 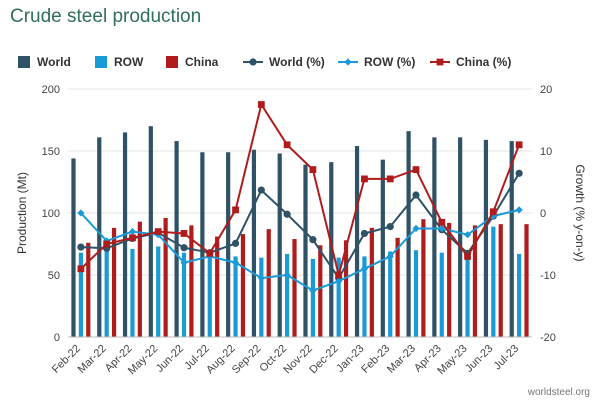 I want to click on x-tick-label: Jun-23, so click(x=479, y=359).